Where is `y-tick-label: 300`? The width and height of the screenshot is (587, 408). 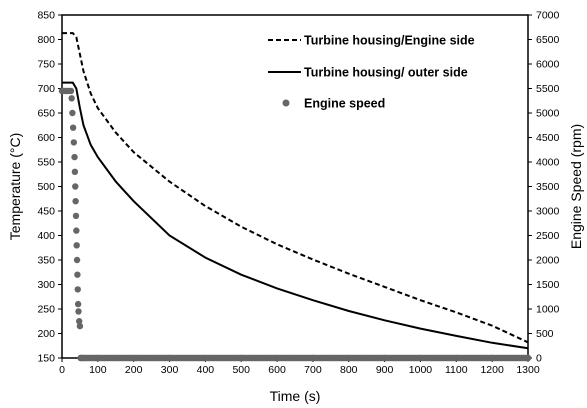 y-tick-label: 300 is located at coordinates (46, 285).